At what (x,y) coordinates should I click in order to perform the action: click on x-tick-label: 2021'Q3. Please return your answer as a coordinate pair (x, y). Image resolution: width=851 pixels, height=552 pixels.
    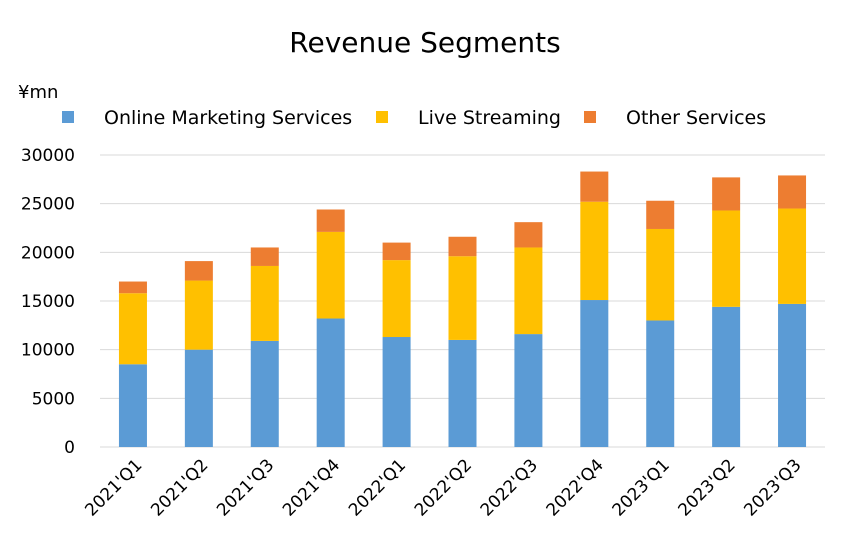
    Looking at the image, I should click on (245, 487).